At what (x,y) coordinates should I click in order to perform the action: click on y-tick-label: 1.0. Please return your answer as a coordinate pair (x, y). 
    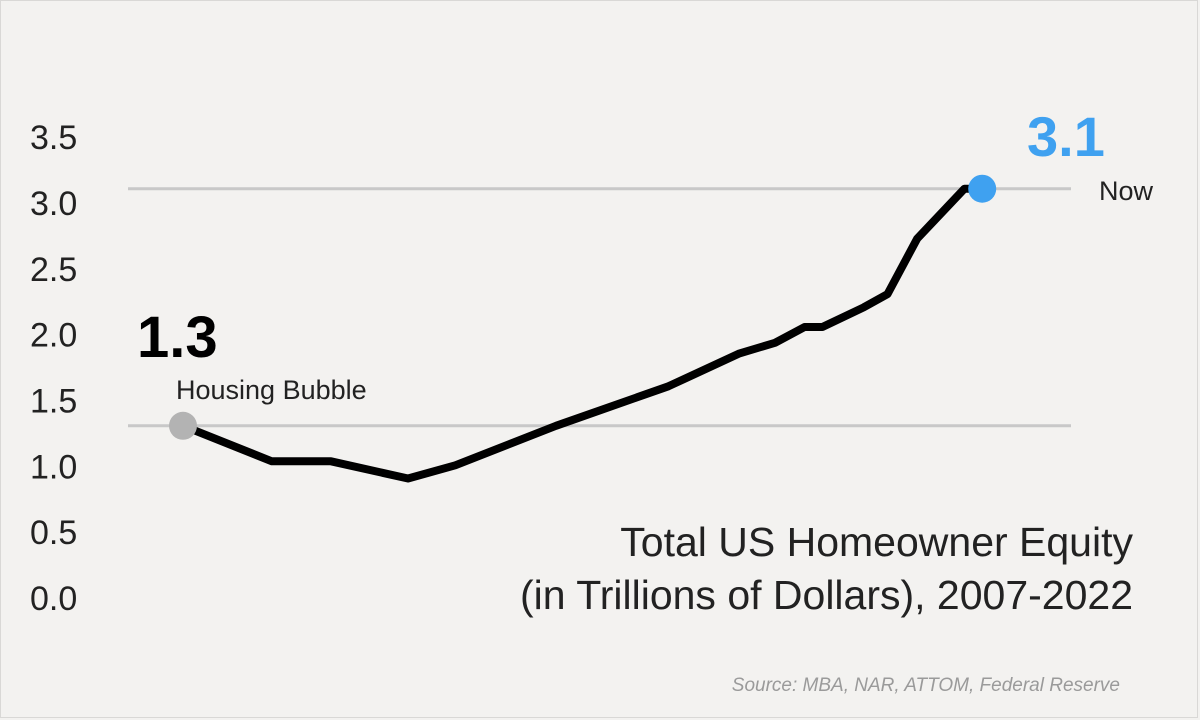
    Looking at the image, I should click on (53, 467).